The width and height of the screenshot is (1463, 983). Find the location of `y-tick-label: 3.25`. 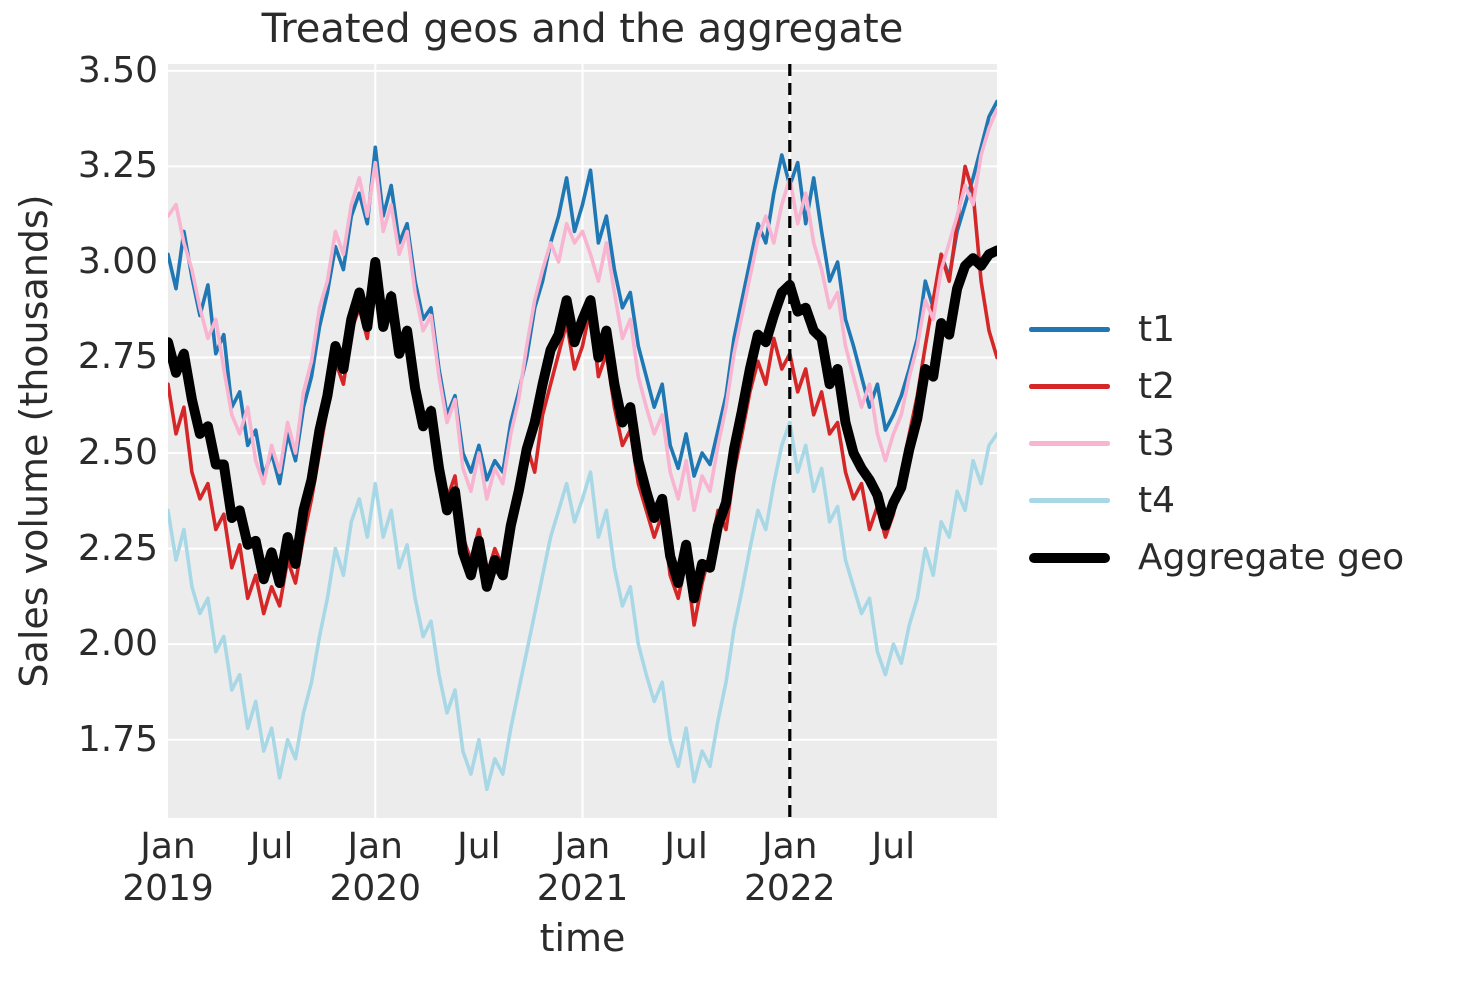

y-tick-label: 3.25 is located at coordinates (117, 166).